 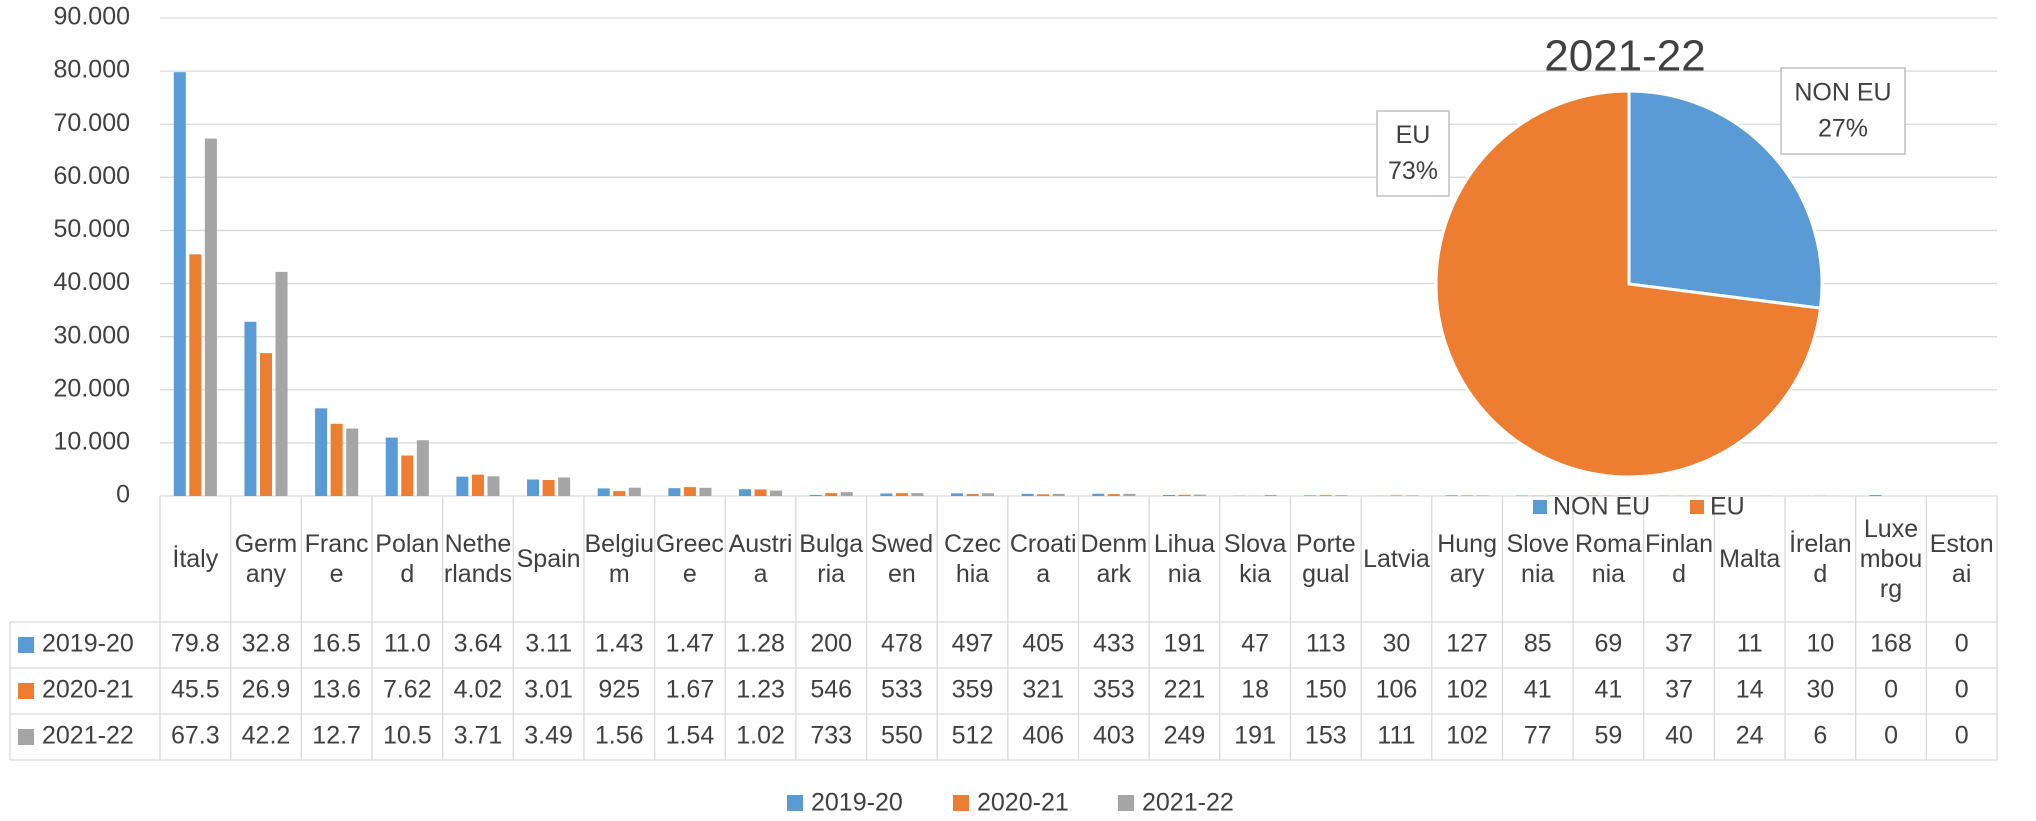 What do you see at coordinates (478, 559) in the screenshot?
I see `category-cell: Netherlands` at bounding box center [478, 559].